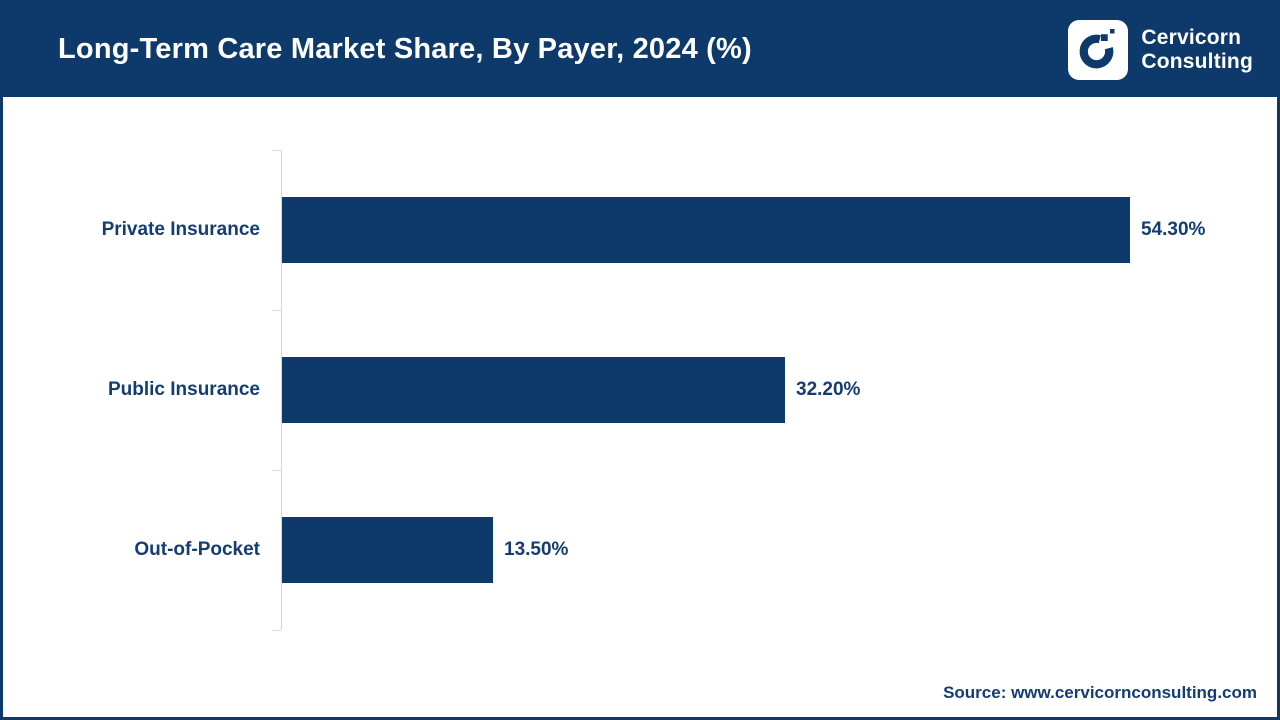 This screenshot has height=720, width=1280. I want to click on cervicorn-logo-icon, so click(1098, 50).